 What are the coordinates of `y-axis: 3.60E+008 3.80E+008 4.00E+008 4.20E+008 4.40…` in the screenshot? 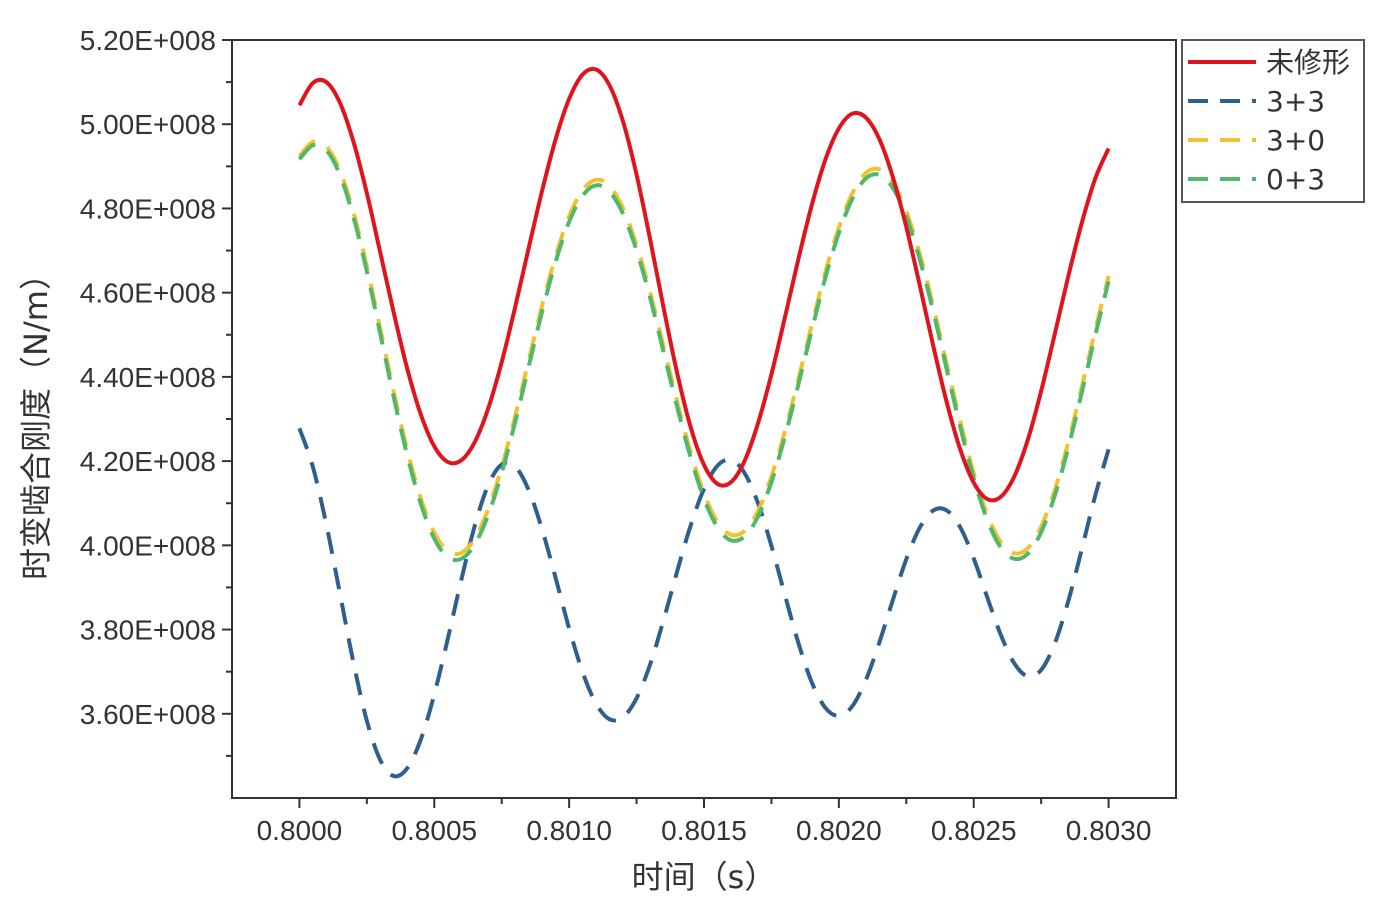 It's located at (156, 391).